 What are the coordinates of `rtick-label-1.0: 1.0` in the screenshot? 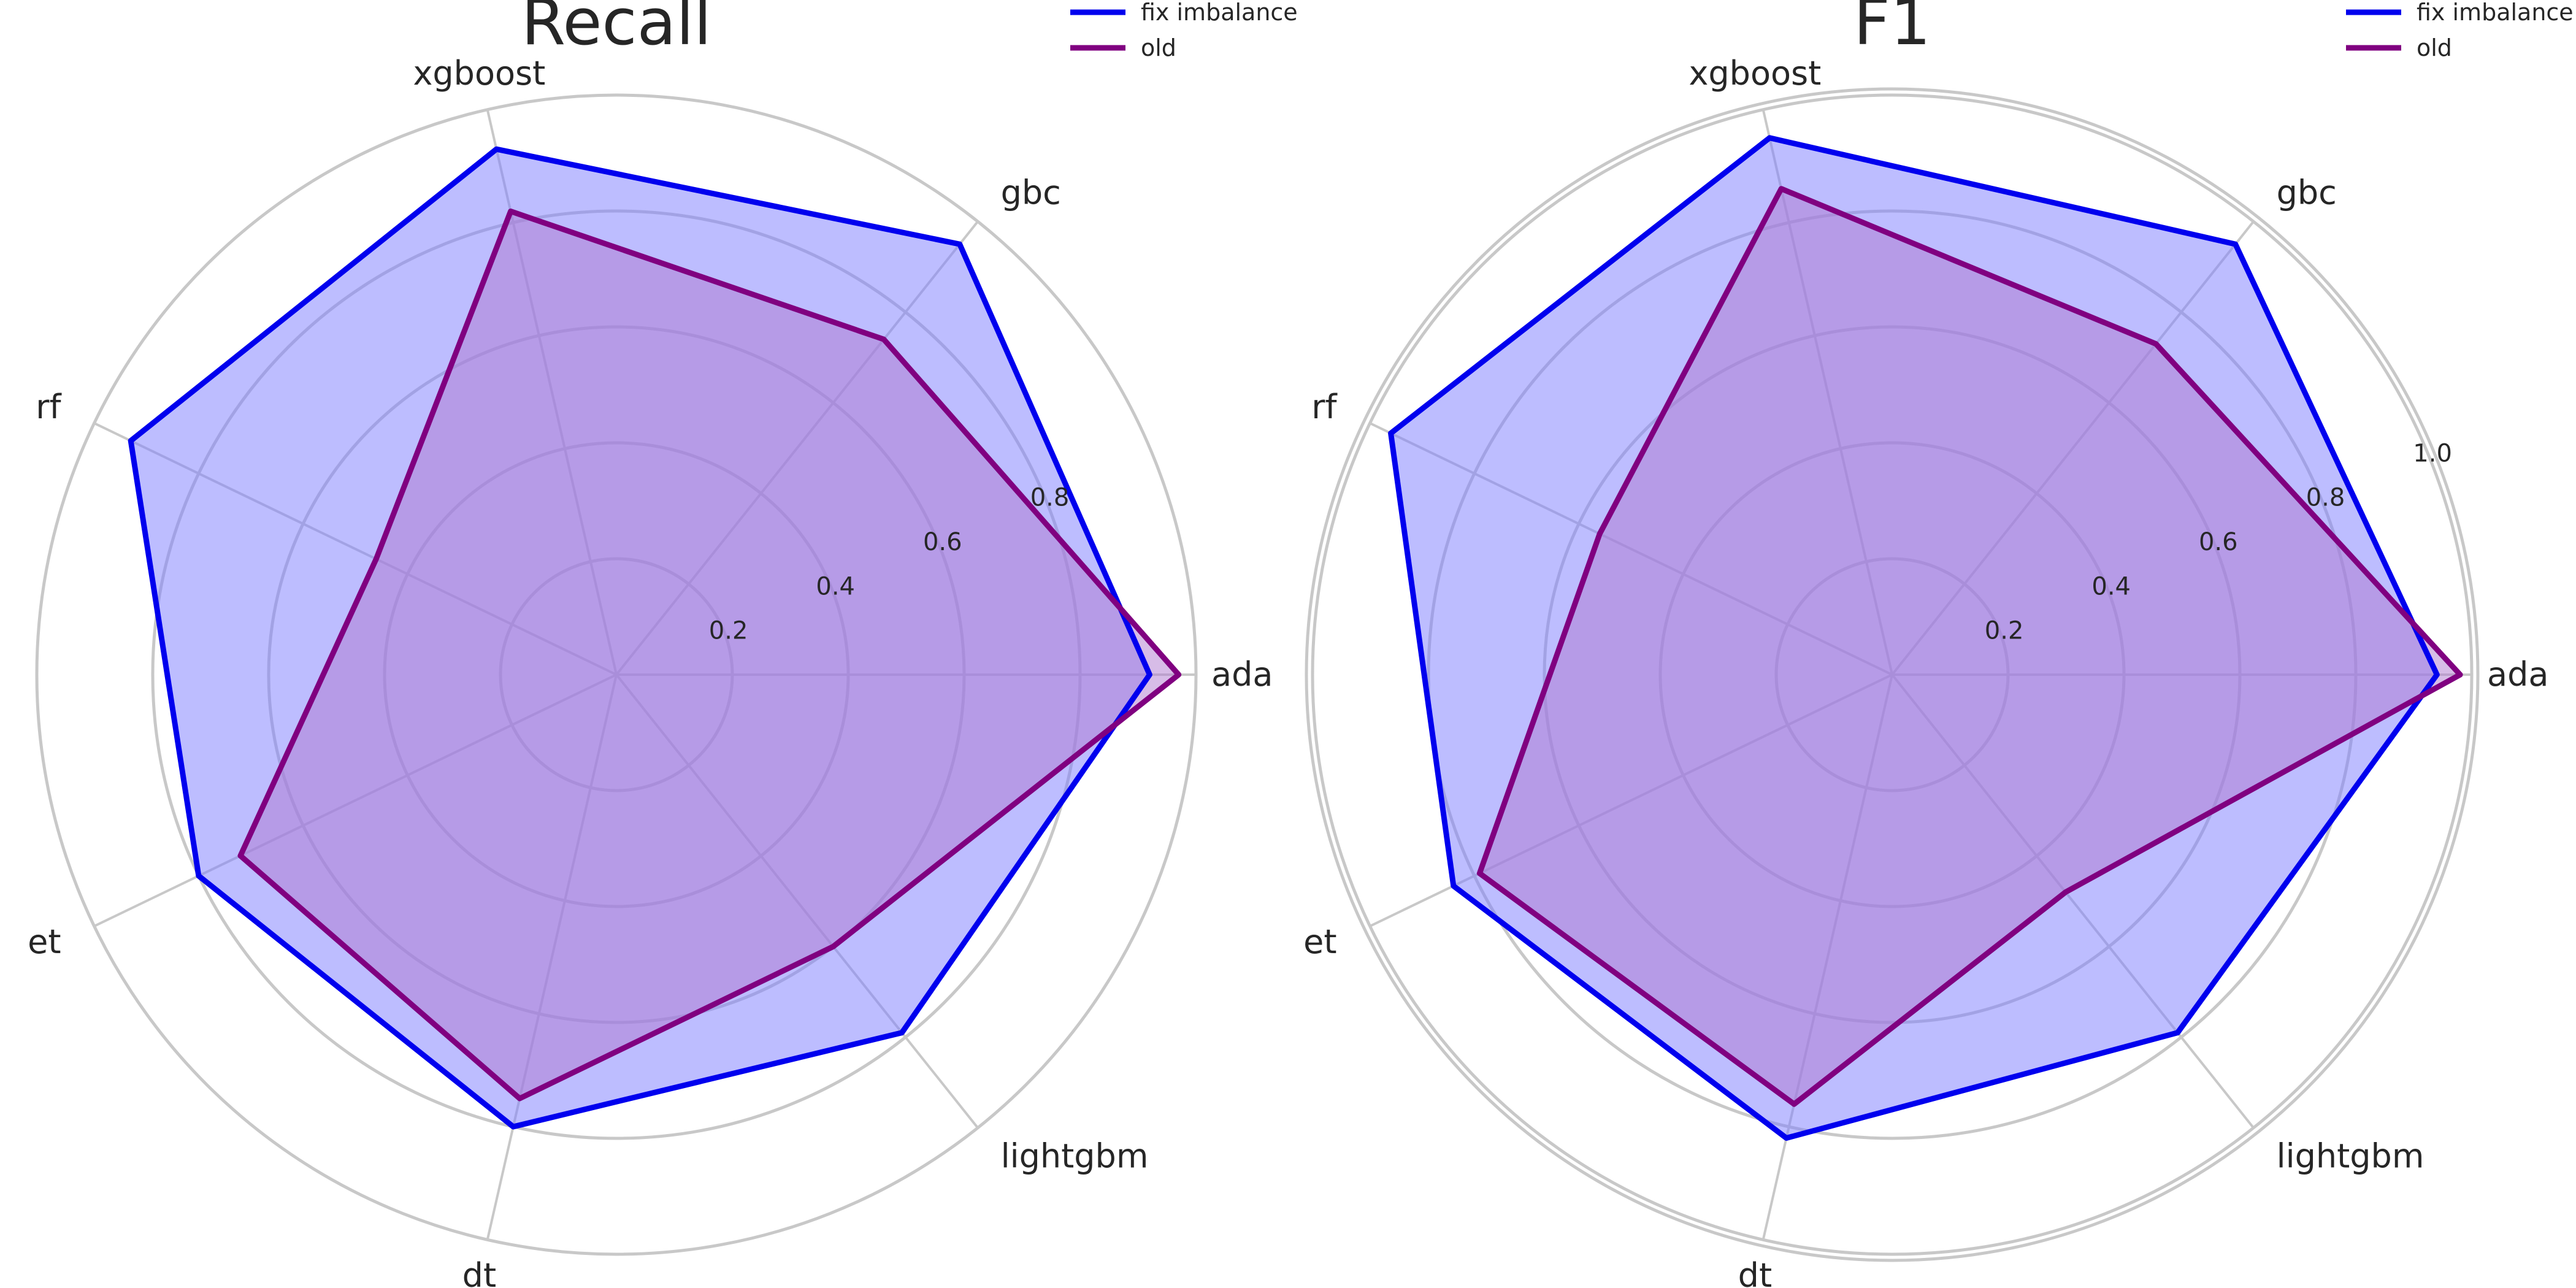 It's located at (2432, 453).